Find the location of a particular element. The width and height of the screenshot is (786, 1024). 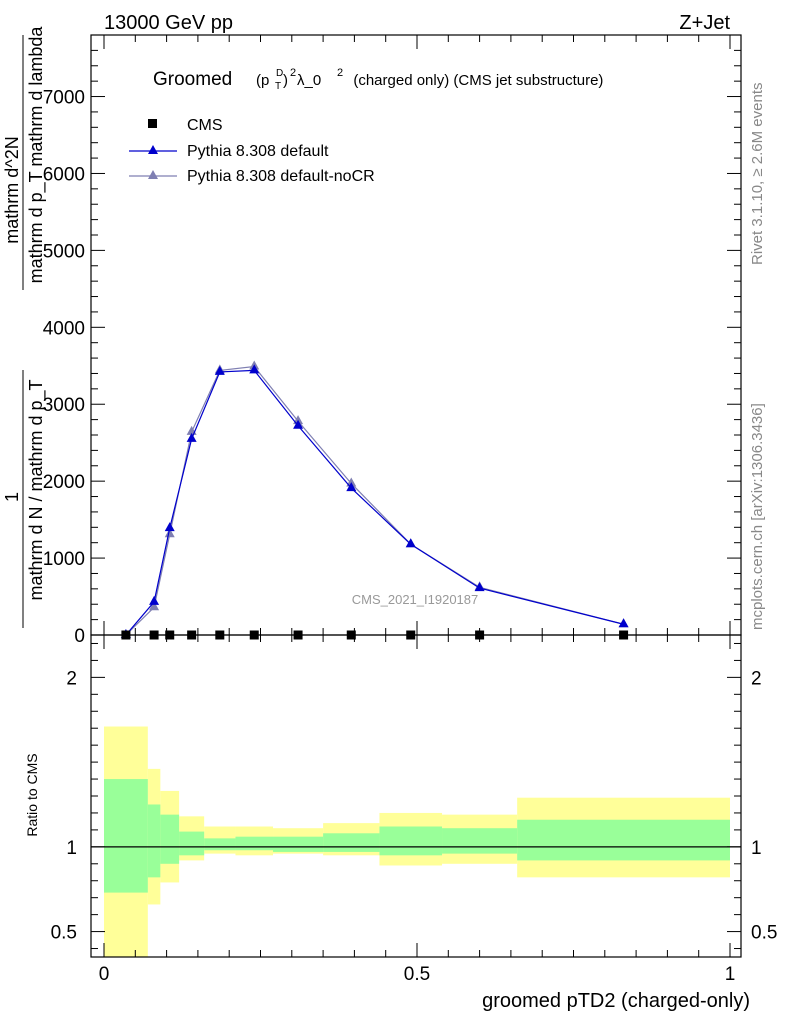

legend-item-pythia-nocr: Pythia 8.308 default-noCR is located at coordinates (252, 176).